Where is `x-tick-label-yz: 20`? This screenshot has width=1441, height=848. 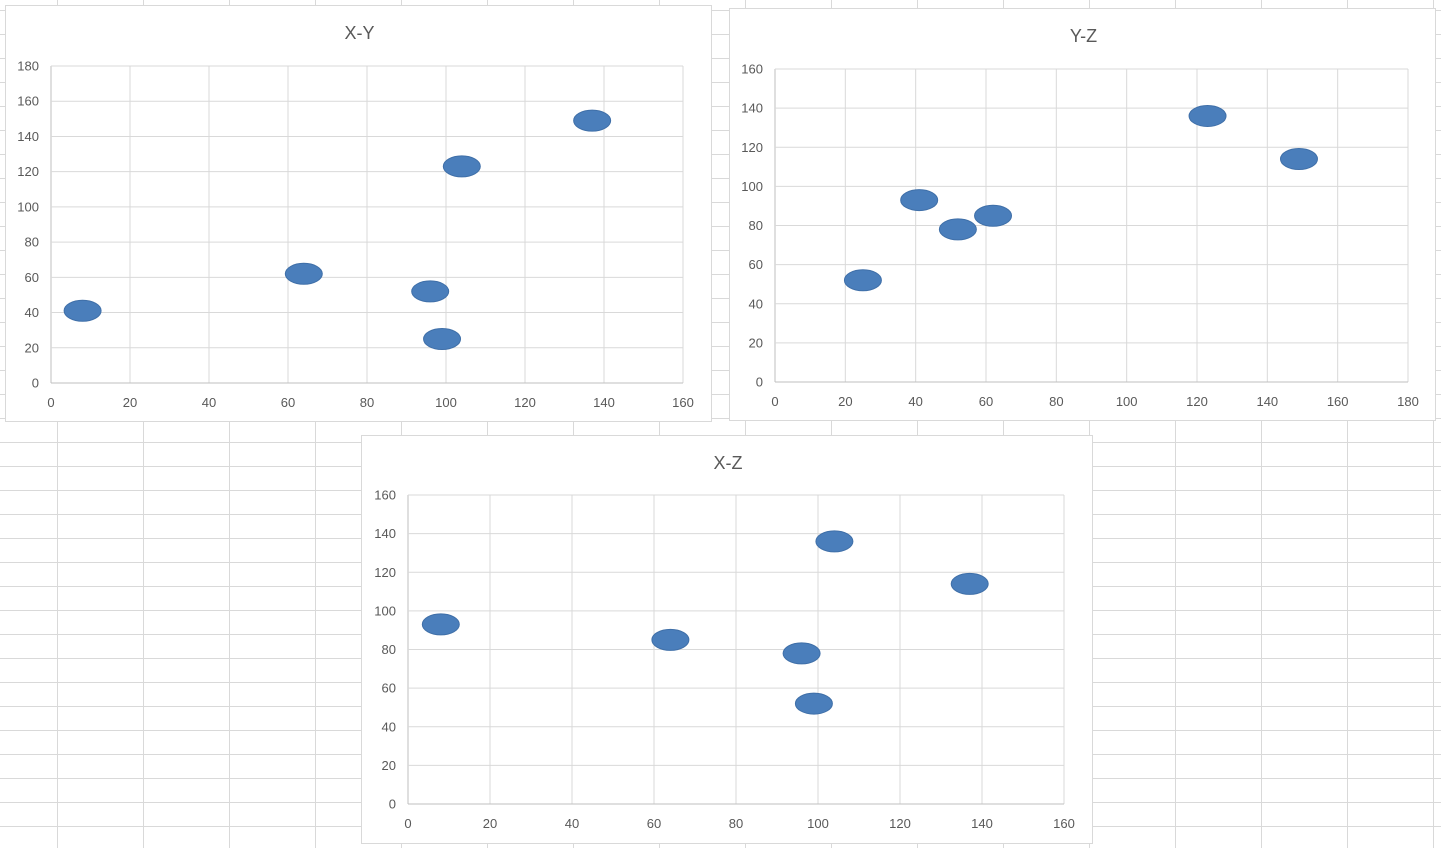
x-tick-label-yz: 20 is located at coordinates (845, 401).